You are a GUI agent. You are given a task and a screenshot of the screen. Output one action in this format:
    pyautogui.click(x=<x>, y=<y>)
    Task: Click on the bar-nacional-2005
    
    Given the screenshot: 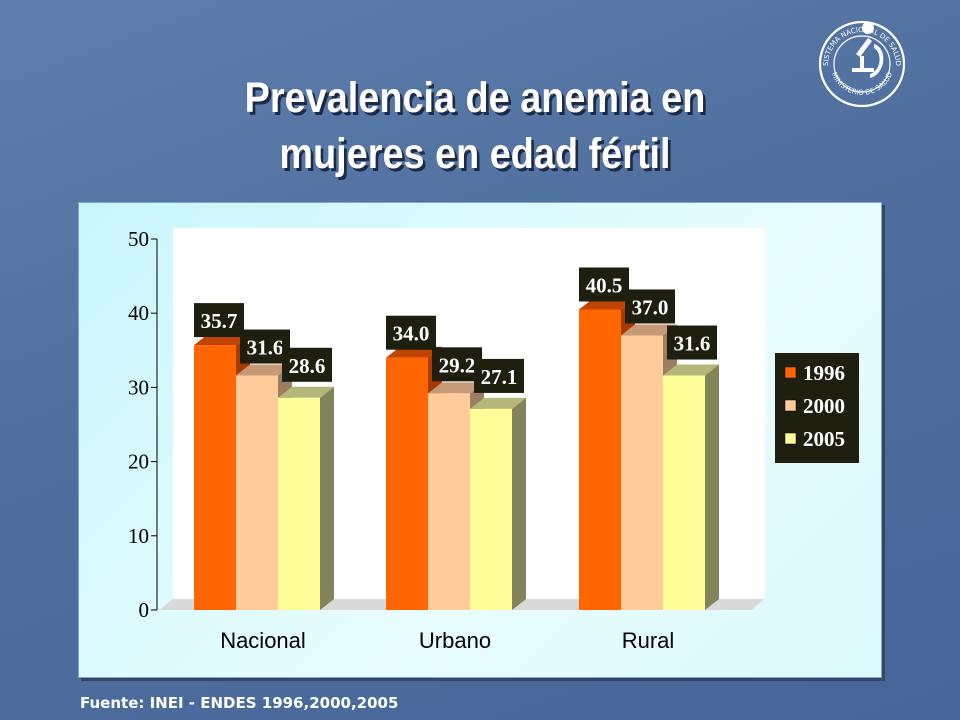 What is the action you would take?
    pyautogui.click(x=299, y=503)
    